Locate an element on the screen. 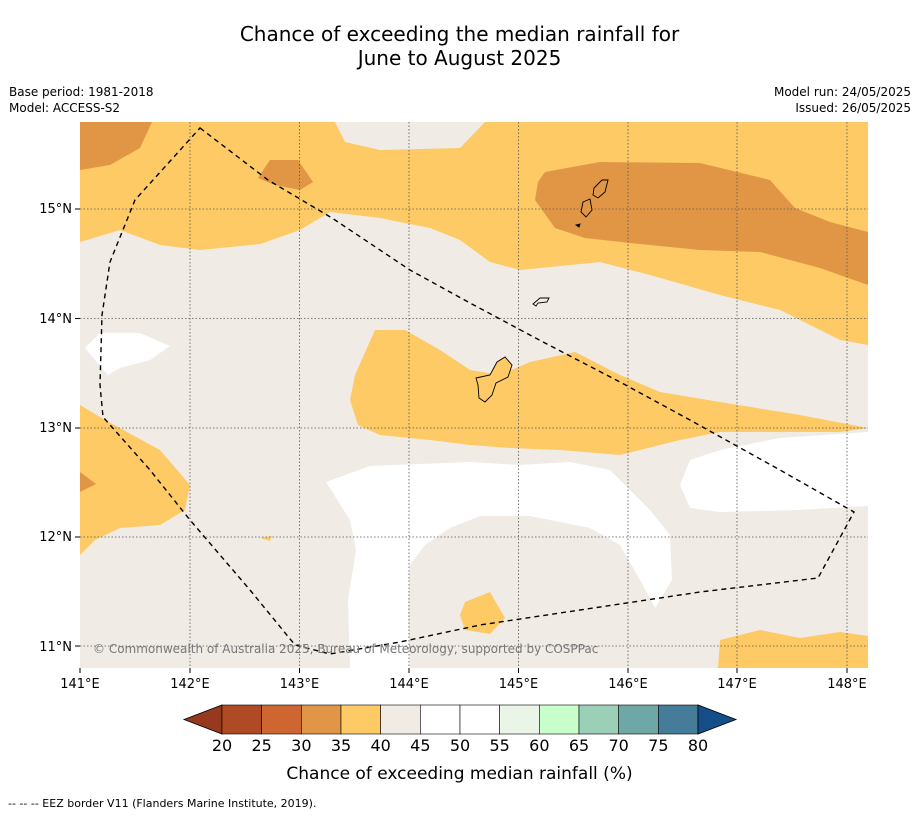 Image resolution: width=919 pixels, height=816 pixels. lon-label-148e: 148°E is located at coordinates (847, 684).